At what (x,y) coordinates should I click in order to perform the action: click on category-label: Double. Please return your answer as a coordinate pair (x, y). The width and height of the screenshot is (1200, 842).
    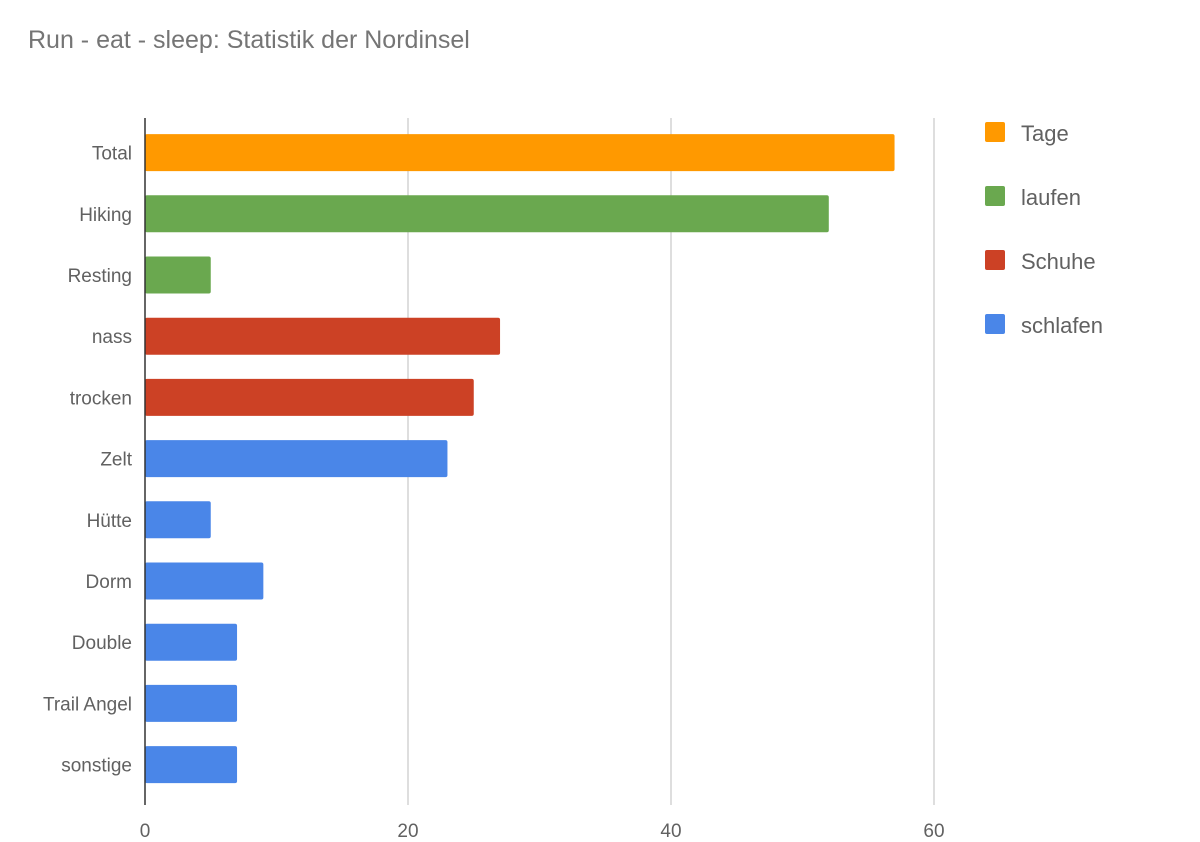
    Looking at the image, I should click on (102, 643).